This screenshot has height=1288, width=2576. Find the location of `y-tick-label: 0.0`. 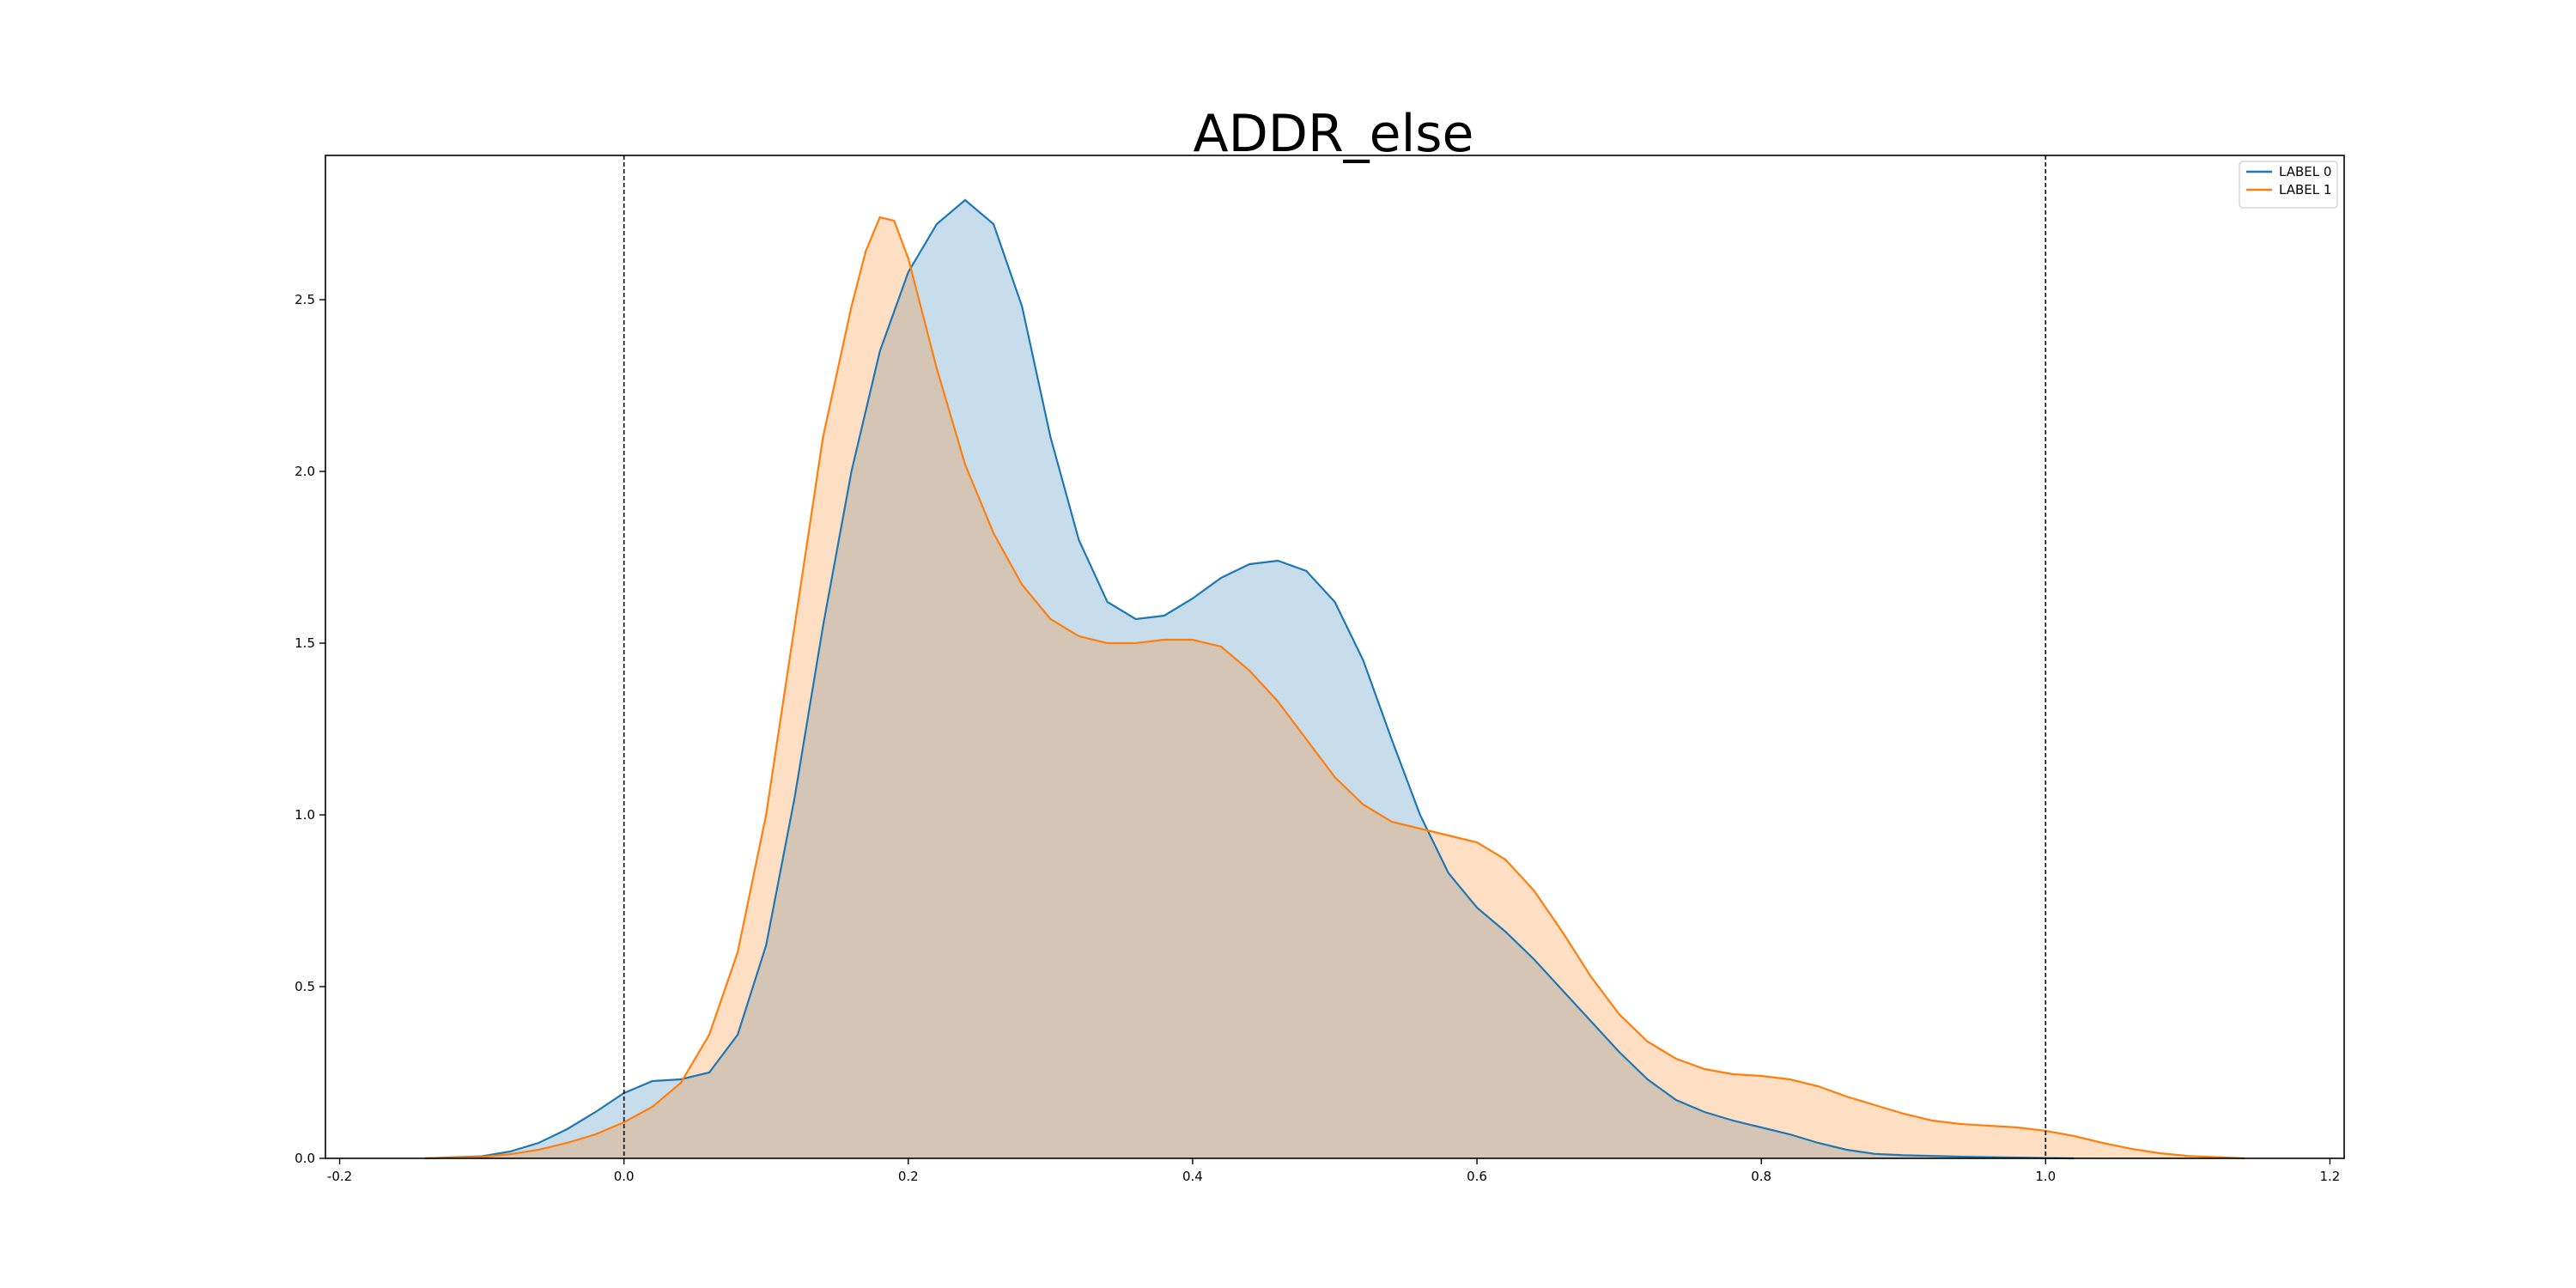

y-tick-label: 0.0 is located at coordinates (305, 1158).